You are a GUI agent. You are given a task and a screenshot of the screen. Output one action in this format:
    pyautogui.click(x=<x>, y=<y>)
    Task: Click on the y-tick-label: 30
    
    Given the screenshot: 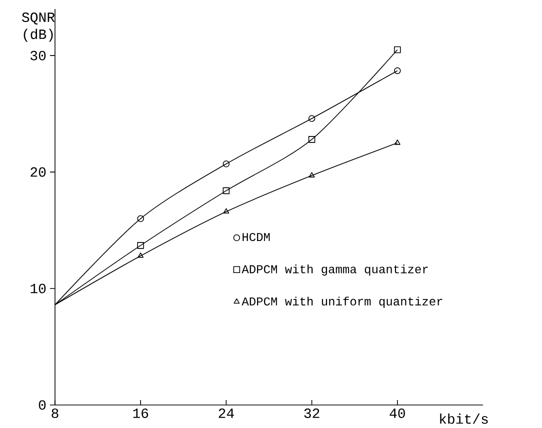 What is the action you would take?
    pyautogui.click(x=38, y=55)
    